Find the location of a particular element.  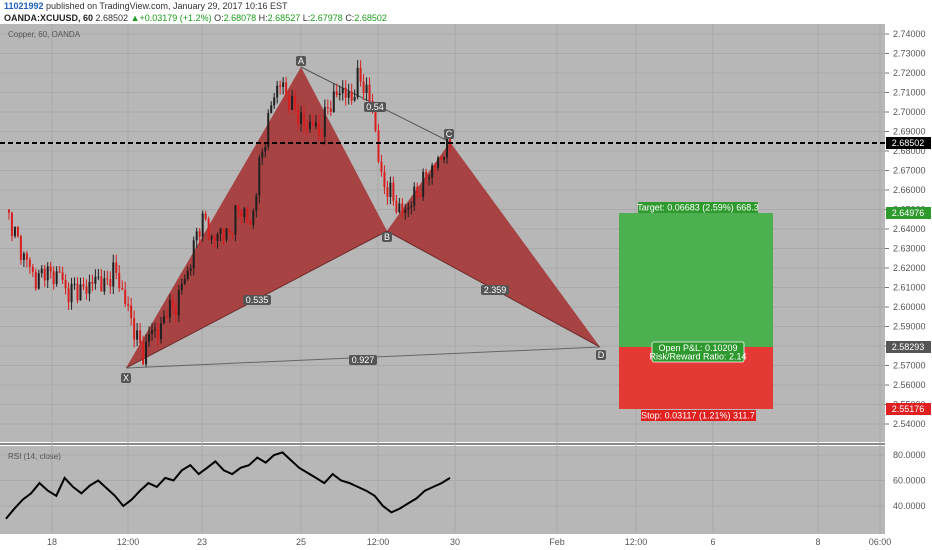

ratio-xab-box is located at coordinates (257, 300).